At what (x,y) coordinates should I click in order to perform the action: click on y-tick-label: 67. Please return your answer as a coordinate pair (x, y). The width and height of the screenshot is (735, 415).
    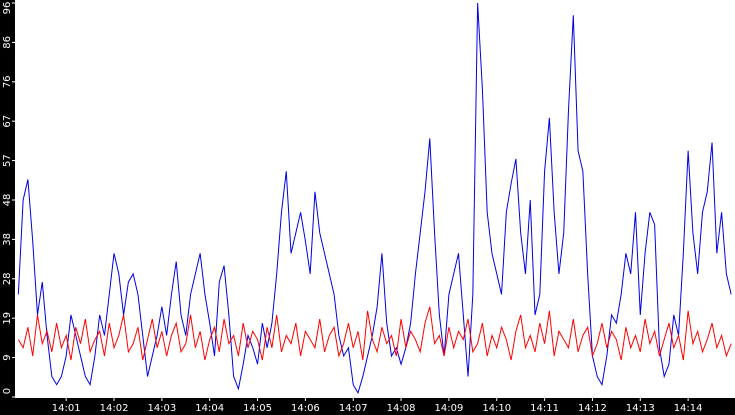
    Looking at the image, I should click on (7, 121).